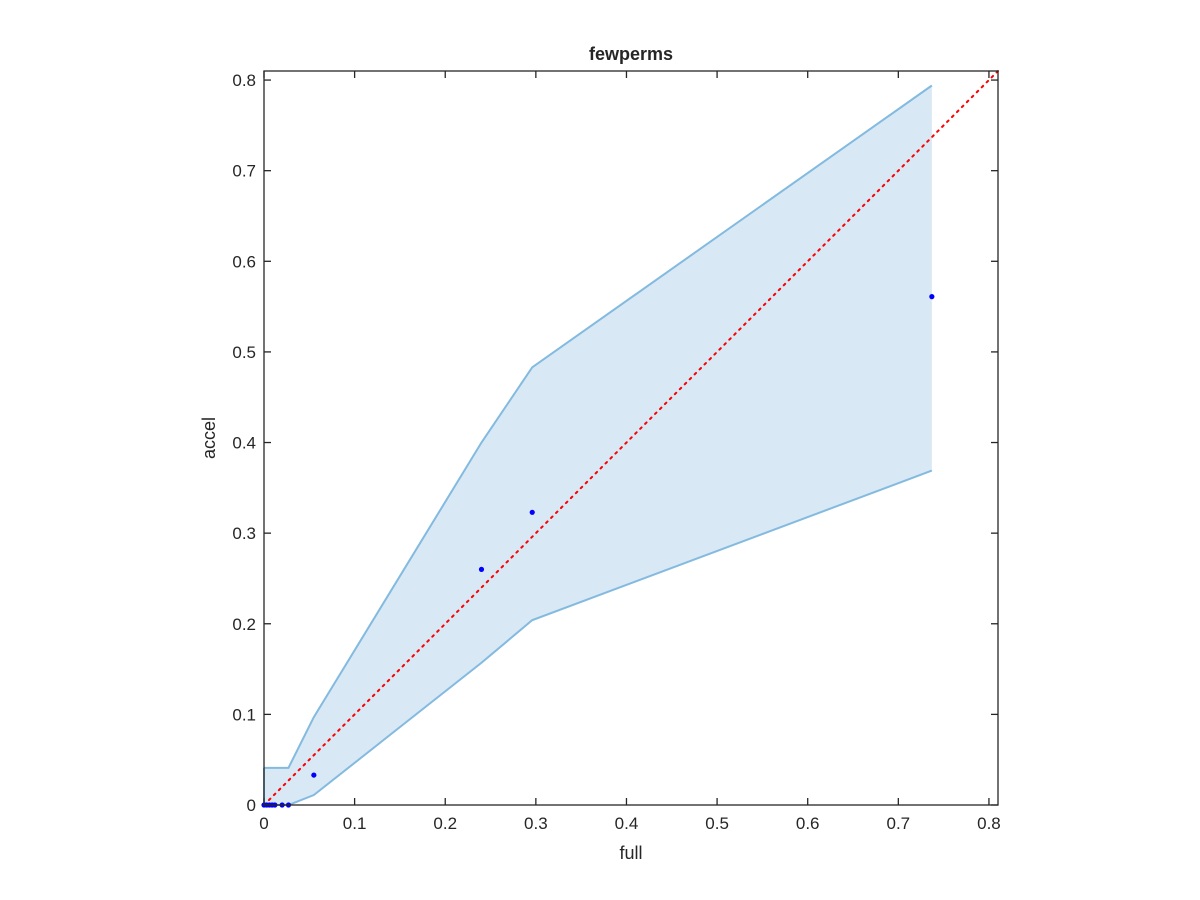 The height and width of the screenshot is (900, 1200). What do you see at coordinates (808, 823) in the screenshot?
I see `x-tick-label: 0.6` at bounding box center [808, 823].